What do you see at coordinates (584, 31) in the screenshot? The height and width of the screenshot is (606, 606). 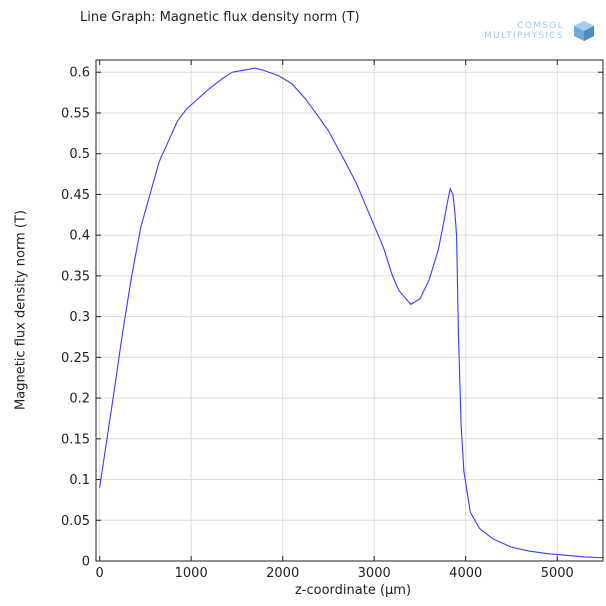 I see `comsol-cube-icon` at bounding box center [584, 31].